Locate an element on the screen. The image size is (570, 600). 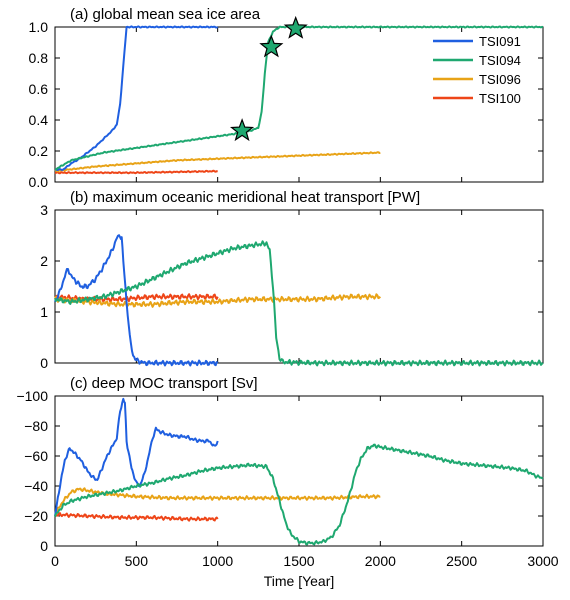
x-axis-title: Time [Year] is located at coordinates (299, 581).